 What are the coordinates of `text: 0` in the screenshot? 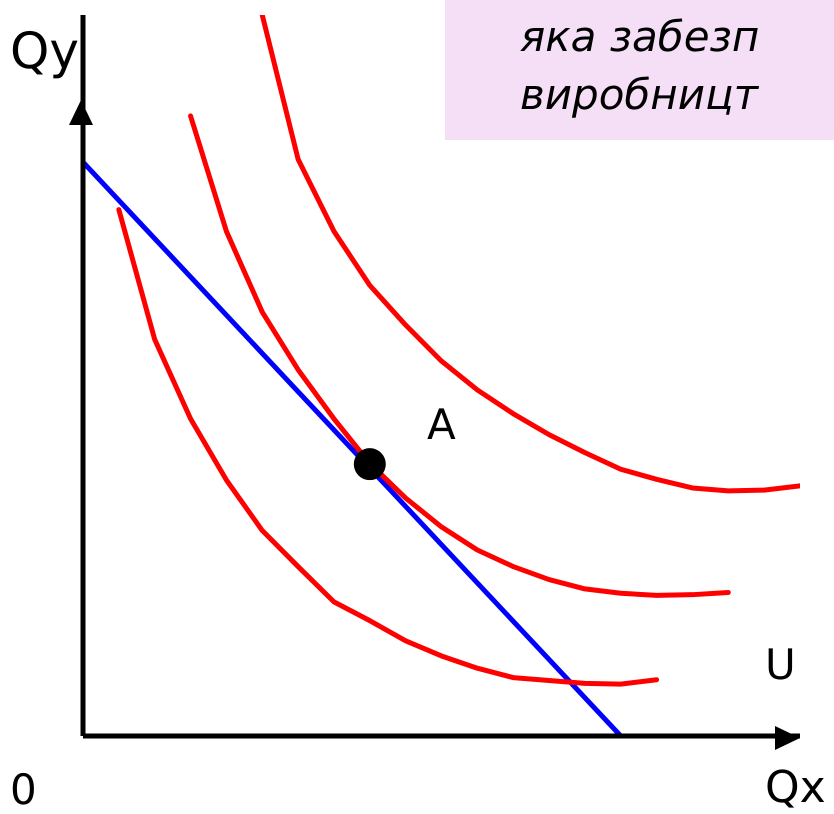 It's located at (23, 789).